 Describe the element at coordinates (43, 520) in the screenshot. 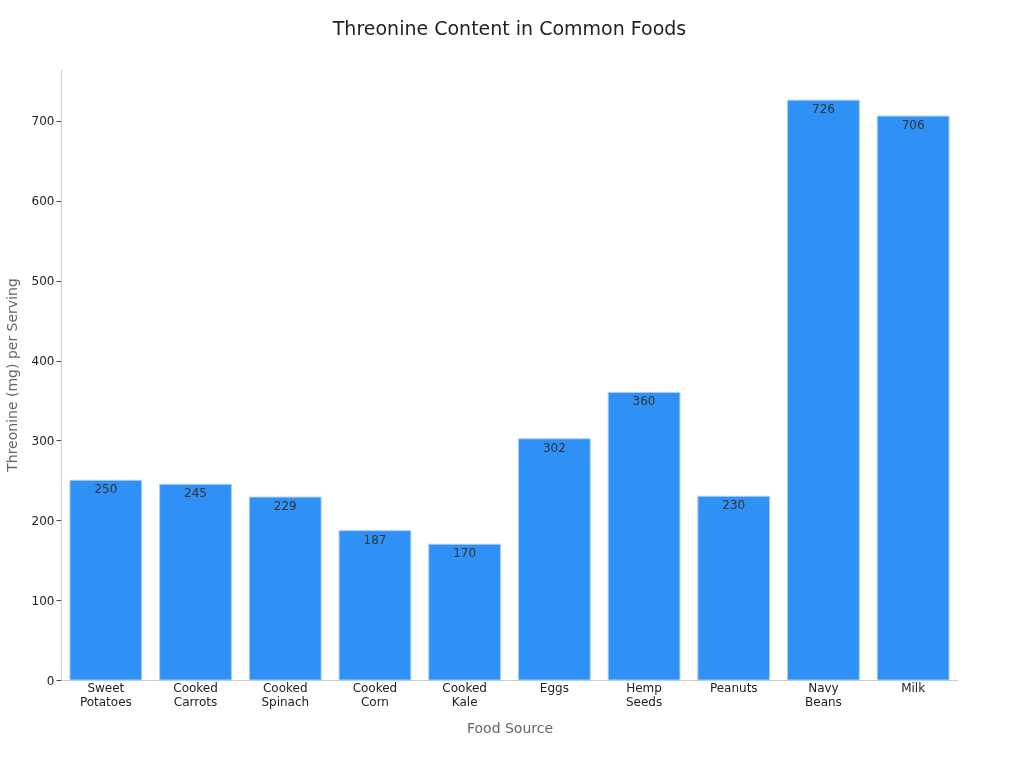

I see `y-tick-label: 200` at that location.